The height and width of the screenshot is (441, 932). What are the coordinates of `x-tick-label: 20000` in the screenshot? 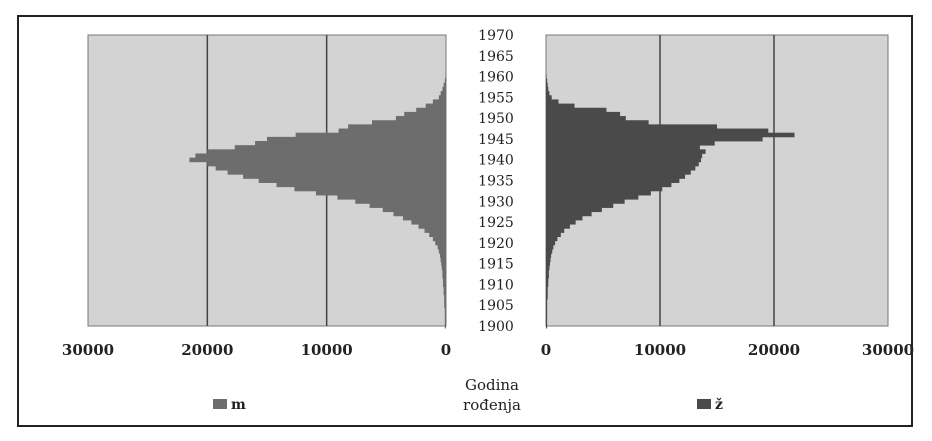 It's located at (774, 350).